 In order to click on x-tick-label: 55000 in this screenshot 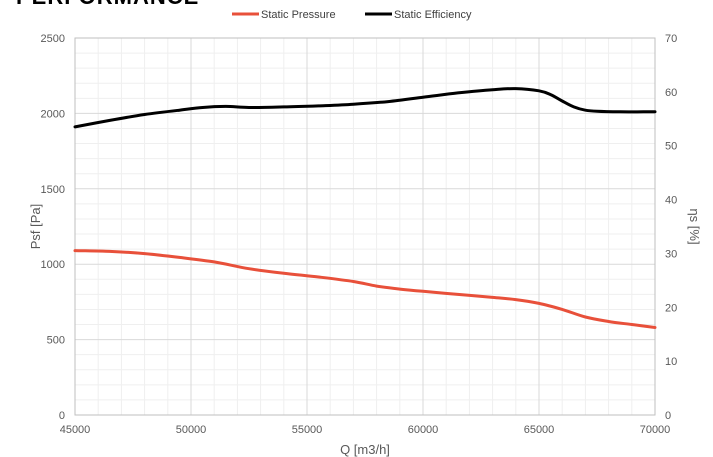, I will do `click(307, 430)`.